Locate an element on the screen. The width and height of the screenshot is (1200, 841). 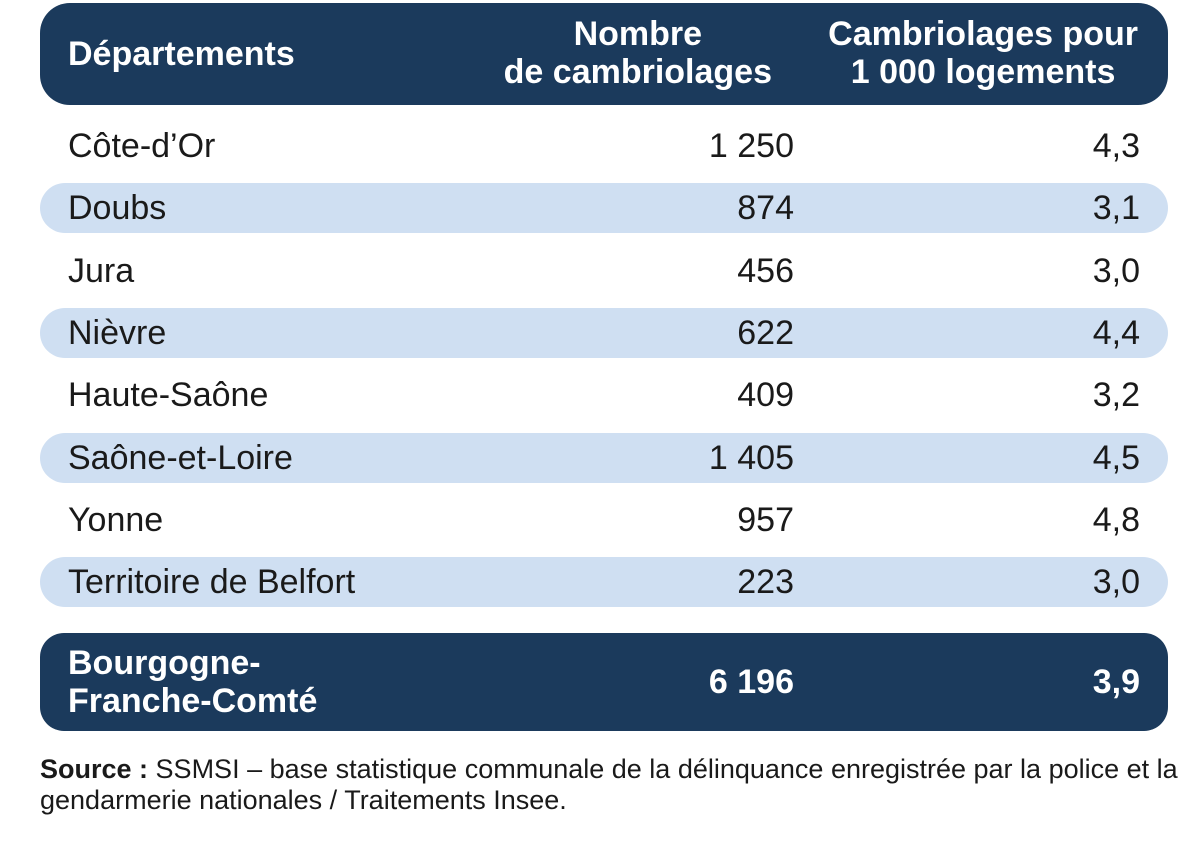
table-row: Nièvre 622 4,4 is located at coordinates (604, 333).